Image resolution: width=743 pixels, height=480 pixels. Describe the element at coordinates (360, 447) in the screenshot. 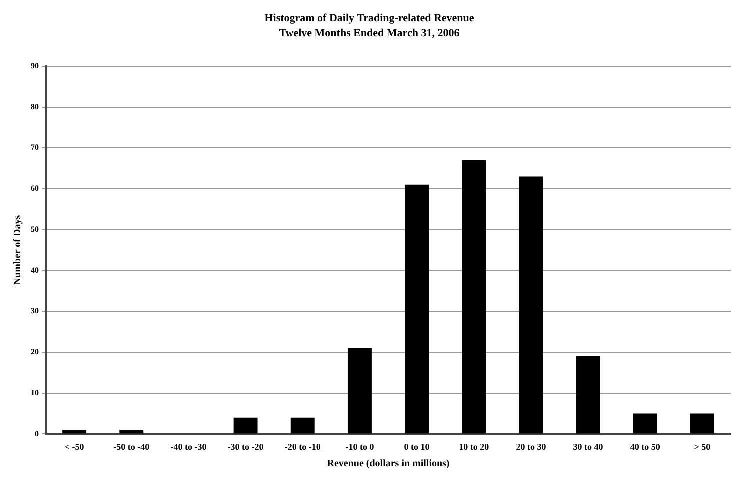

I see `x-tick-label: -10 to 0` at that location.